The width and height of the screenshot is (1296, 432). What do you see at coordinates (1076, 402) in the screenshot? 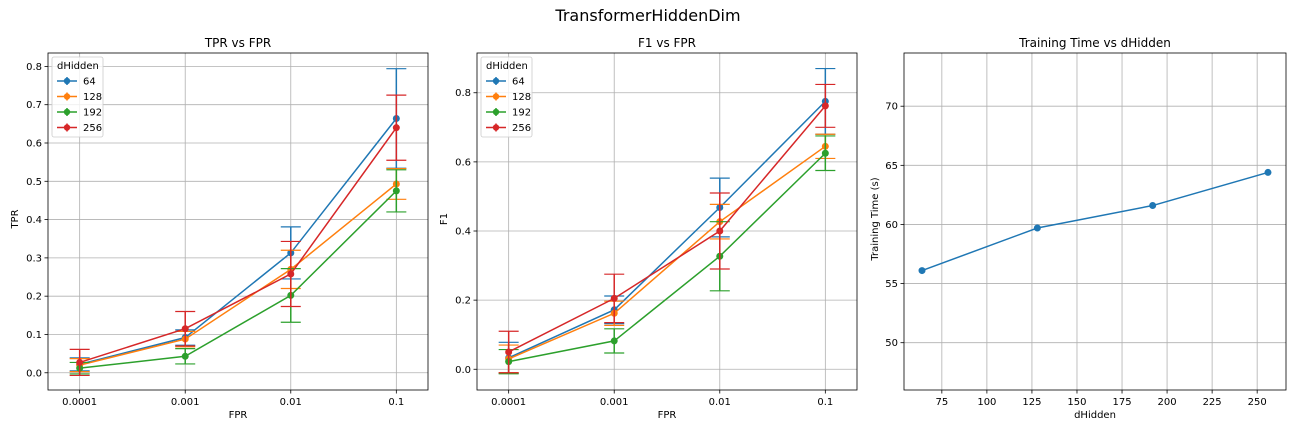
I see `x-tick-label: 150` at bounding box center [1076, 402].